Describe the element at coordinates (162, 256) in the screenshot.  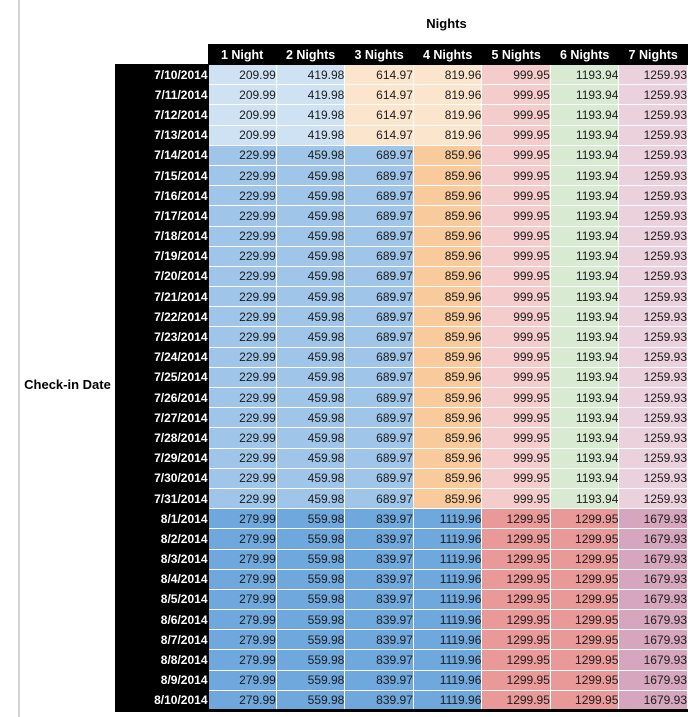
I see `date-cell: 7/19/2014` at that location.